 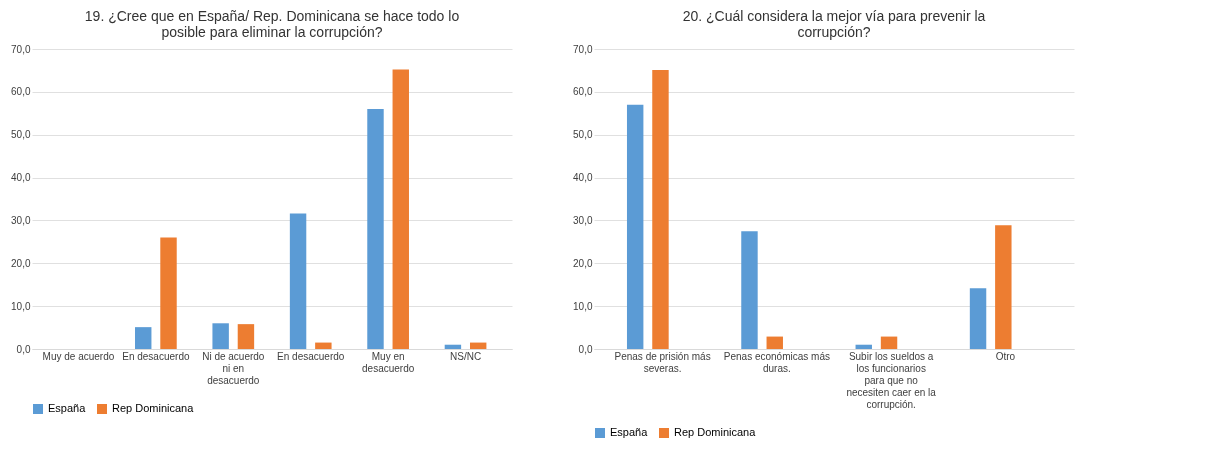 I want to click on x-tick-label: NS/NC, so click(x=465, y=356).